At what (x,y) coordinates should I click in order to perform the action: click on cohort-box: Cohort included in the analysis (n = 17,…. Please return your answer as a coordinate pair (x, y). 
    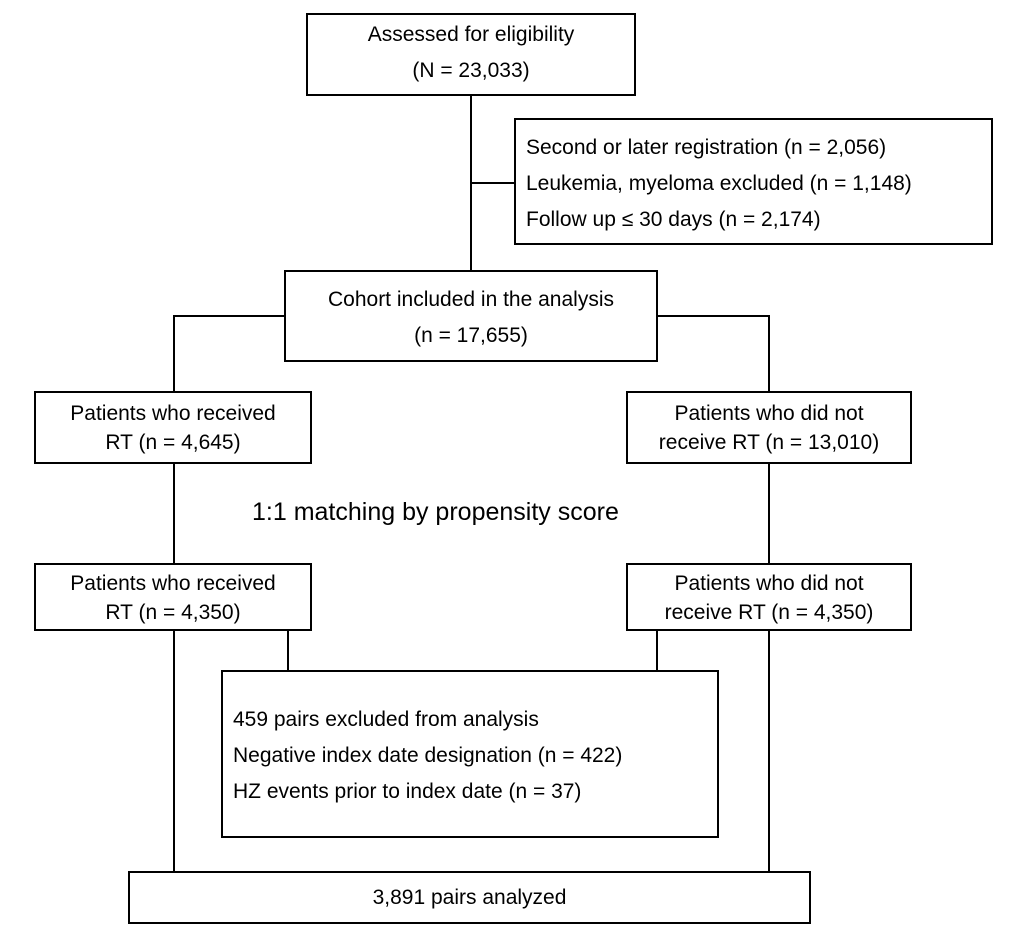
    Looking at the image, I should click on (471, 316).